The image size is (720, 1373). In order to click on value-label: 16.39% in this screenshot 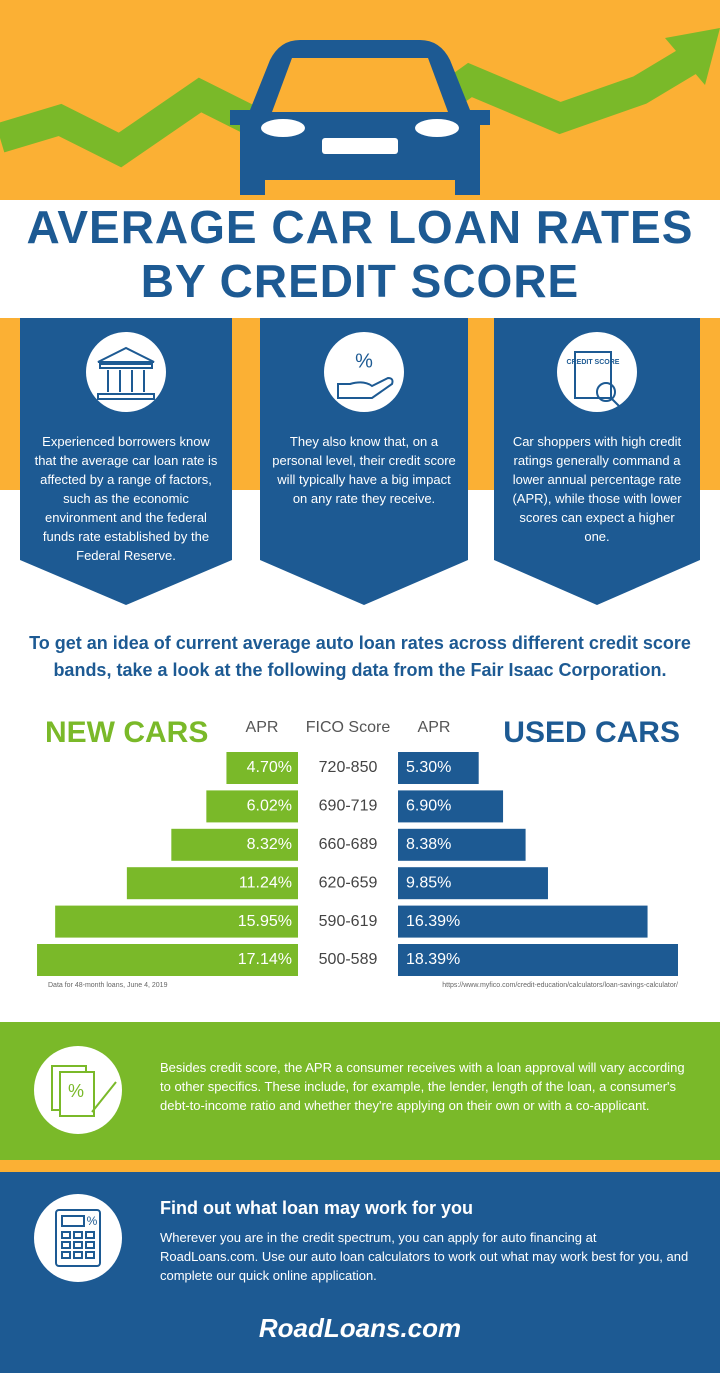, I will do `click(433, 921)`.